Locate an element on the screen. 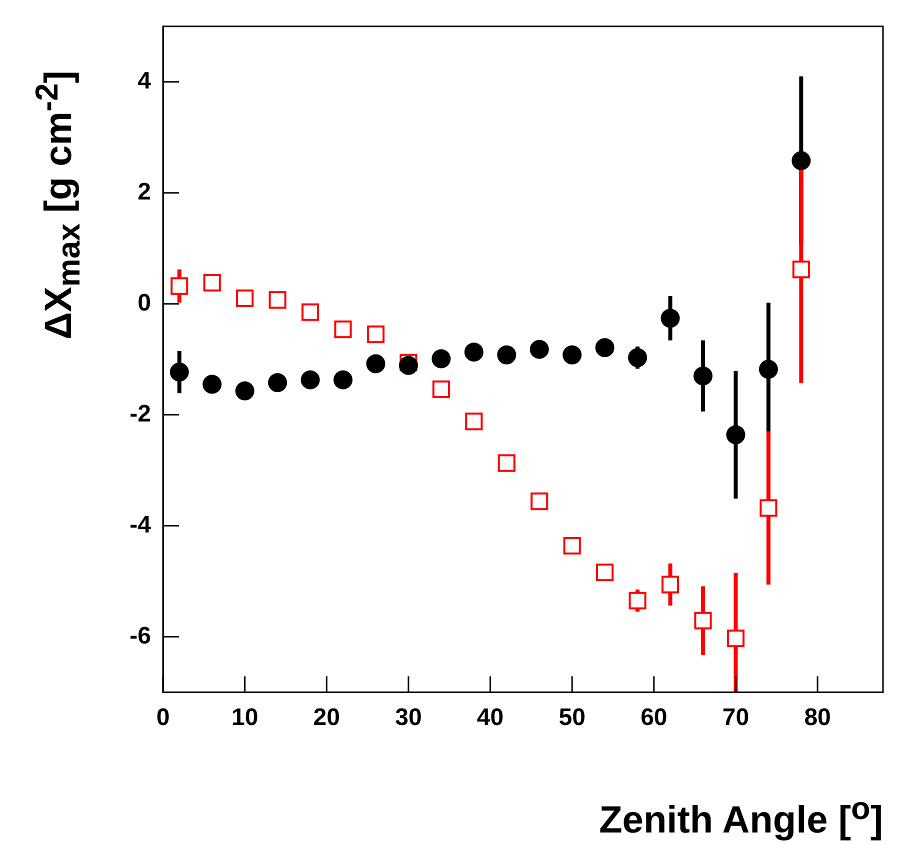  y-tick-label: 0 is located at coordinates (144, 302).